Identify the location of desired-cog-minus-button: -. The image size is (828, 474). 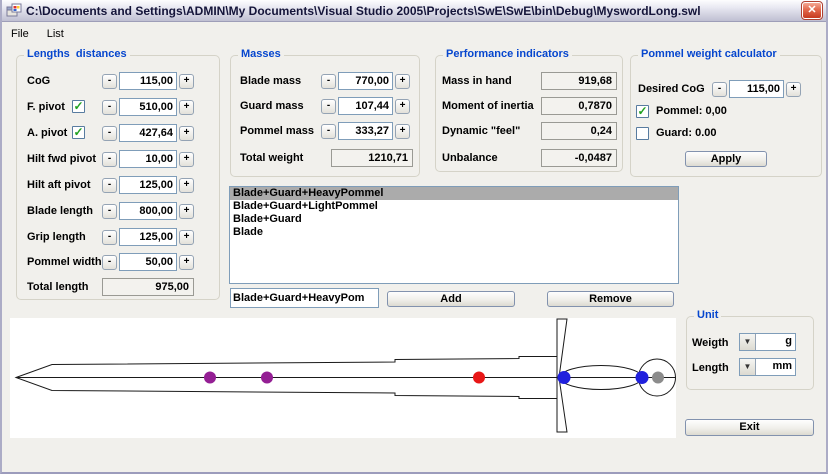
(719, 89).